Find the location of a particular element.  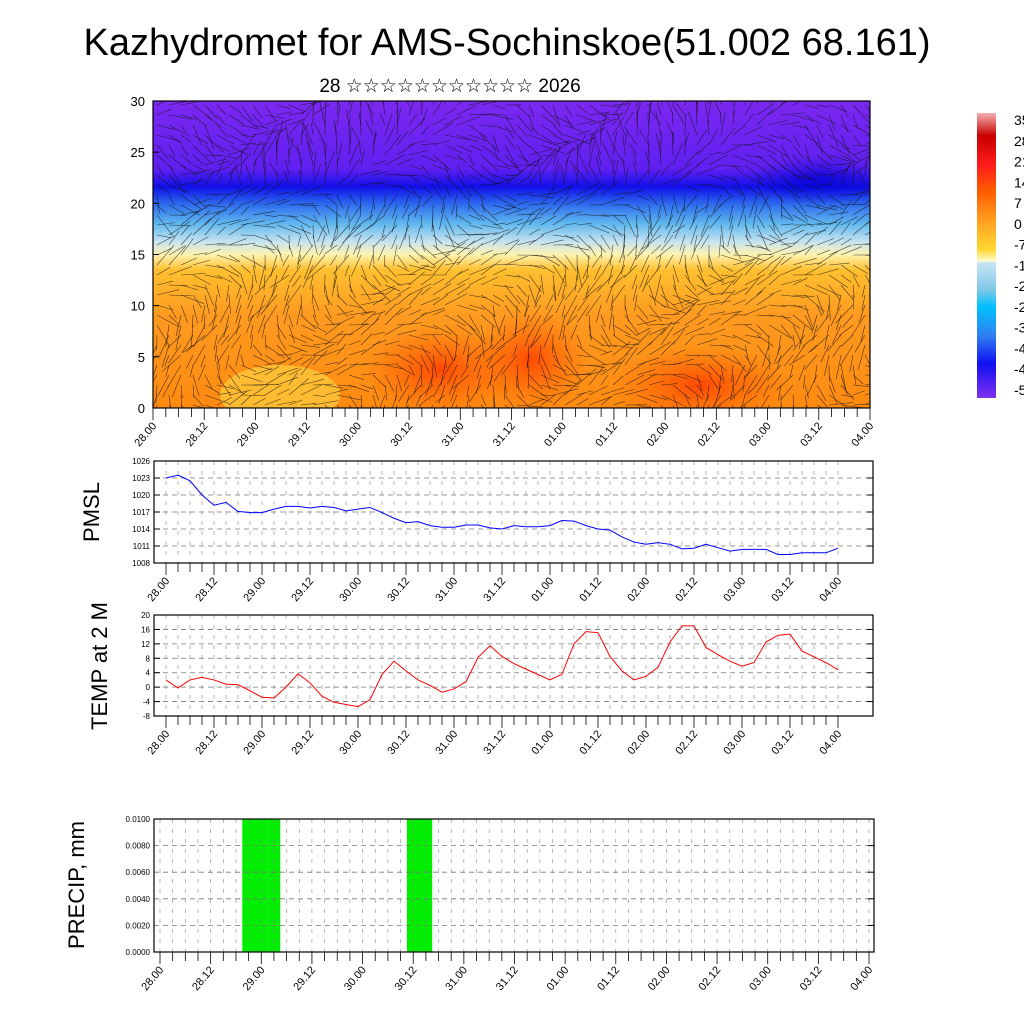

colorbar-gradient is located at coordinates (986, 255).